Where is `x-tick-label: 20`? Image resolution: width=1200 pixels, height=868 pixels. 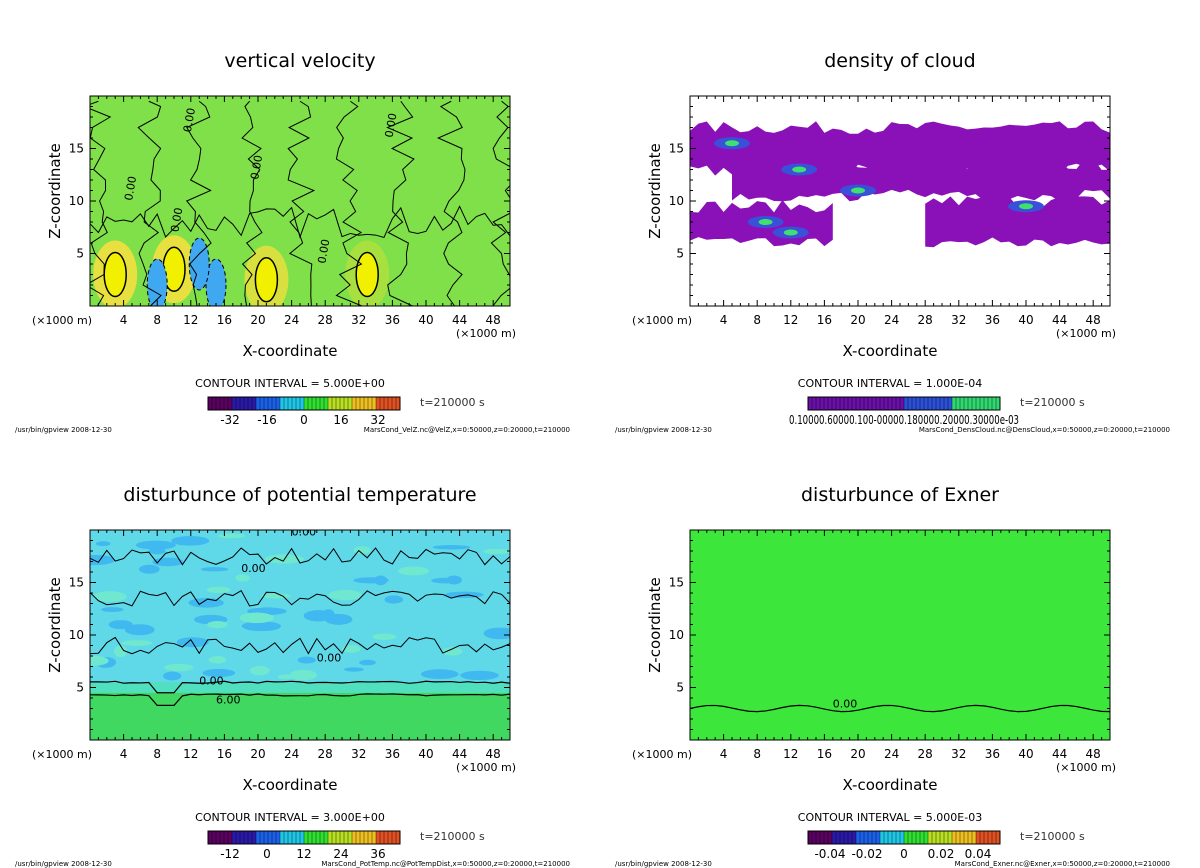
x-tick-label: 20 is located at coordinates (257, 754).